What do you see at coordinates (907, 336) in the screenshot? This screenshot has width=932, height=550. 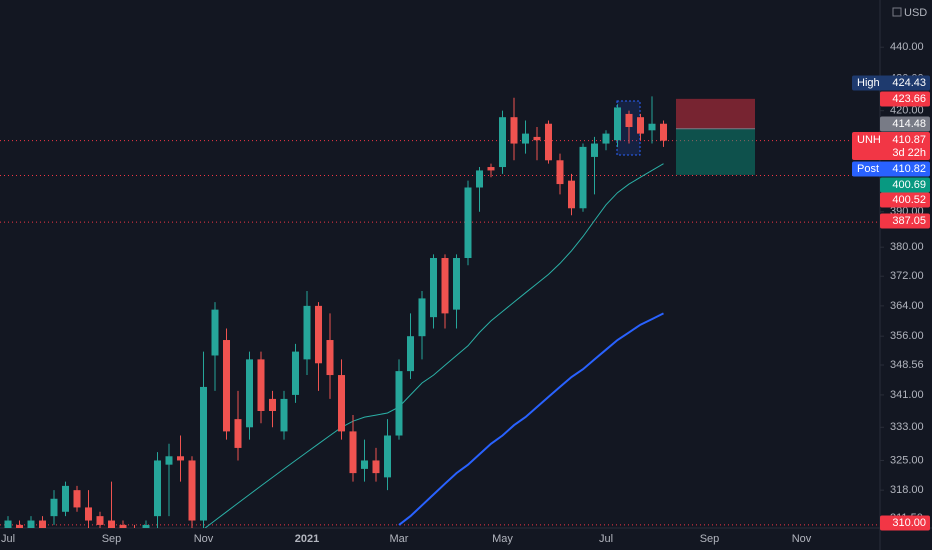 I see `y-tick-label: 356.00` at bounding box center [907, 336].